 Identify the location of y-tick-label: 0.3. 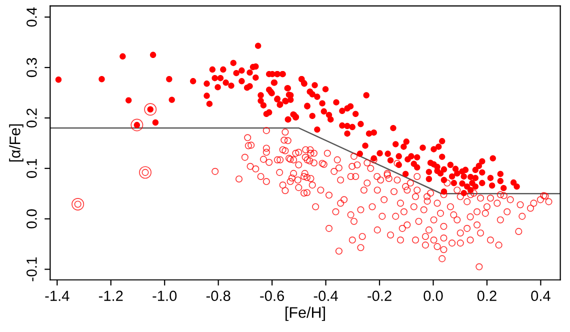
(31, 68).